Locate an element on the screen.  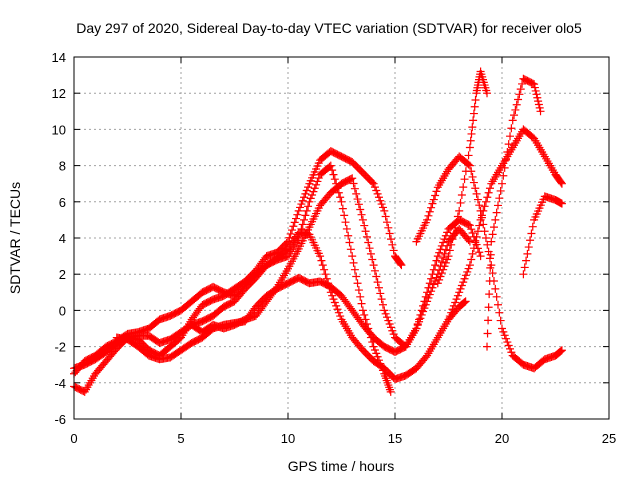
y-tick-label: -2 is located at coordinates (60, 347).